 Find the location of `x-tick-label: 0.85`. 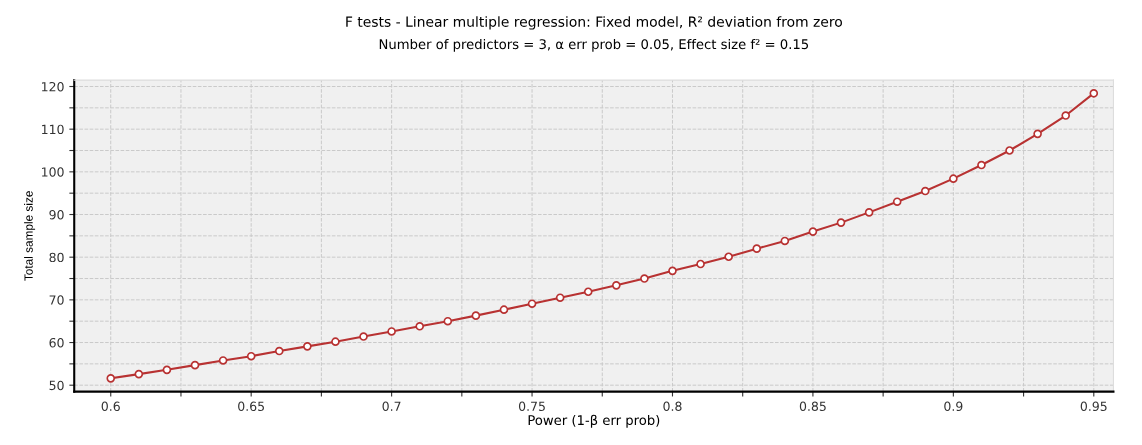

x-tick-label: 0.85 is located at coordinates (812, 406).